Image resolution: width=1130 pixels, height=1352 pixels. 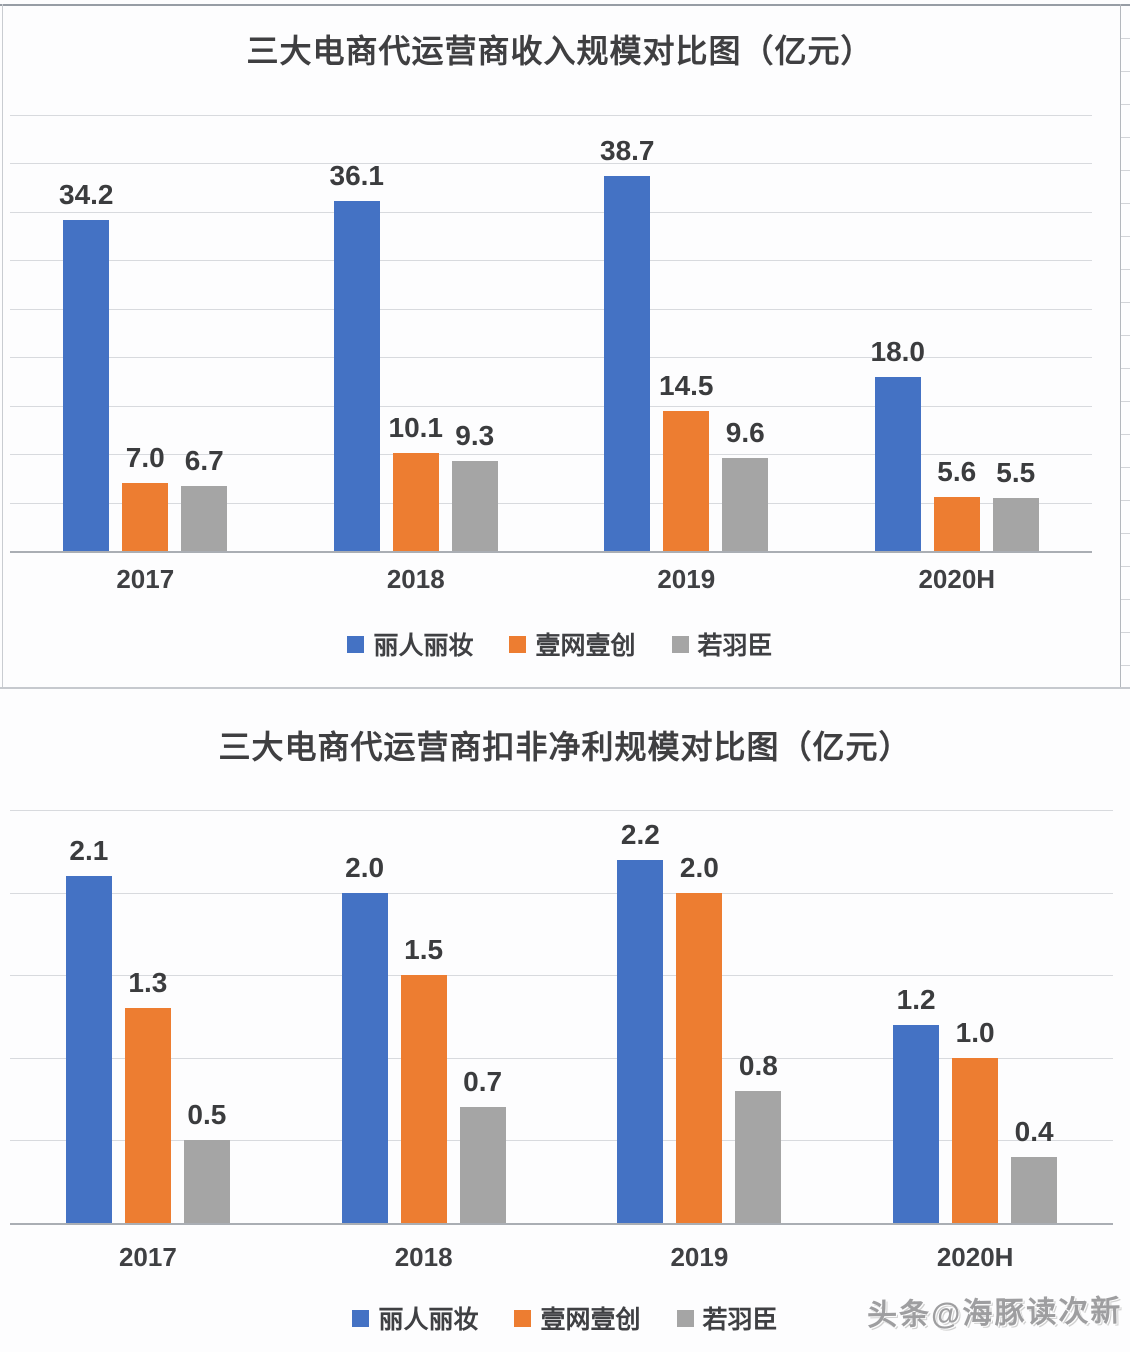 What do you see at coordinates (758, 1136) in the screenshot?
I see `bar-若羽臣-2019: 0.8` at bounding box center [758, 1136].